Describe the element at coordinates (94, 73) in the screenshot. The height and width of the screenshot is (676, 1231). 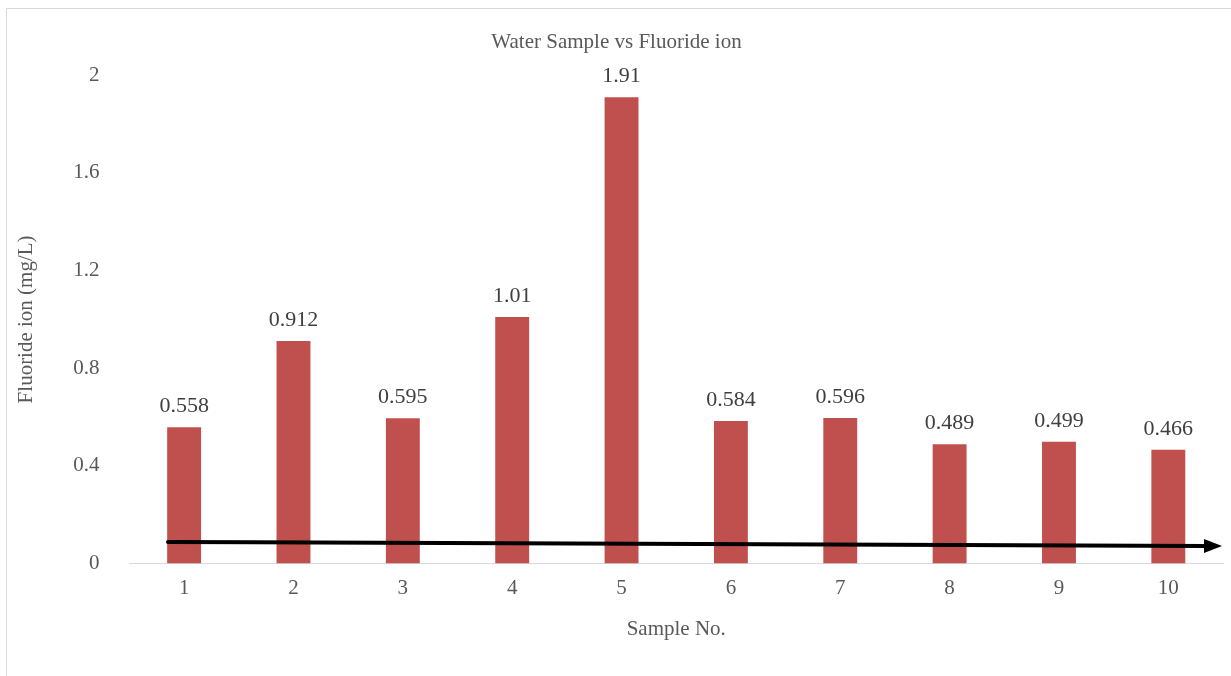
I see `y-tick-label: 2` at that location.